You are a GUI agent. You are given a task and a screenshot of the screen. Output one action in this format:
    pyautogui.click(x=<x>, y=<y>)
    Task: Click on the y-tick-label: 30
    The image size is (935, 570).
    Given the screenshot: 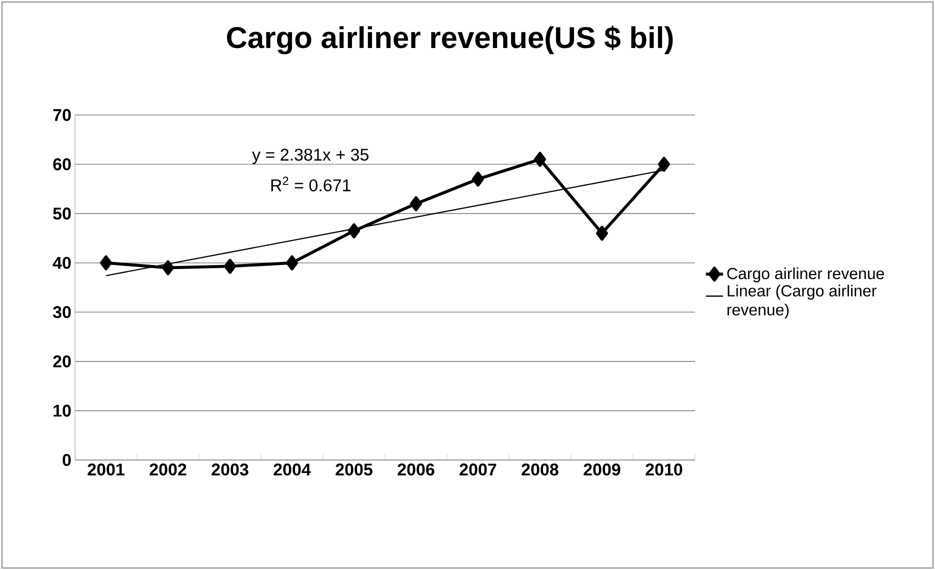 What is the action you would take?
    pyautogui.click(x=61, y=312)
    